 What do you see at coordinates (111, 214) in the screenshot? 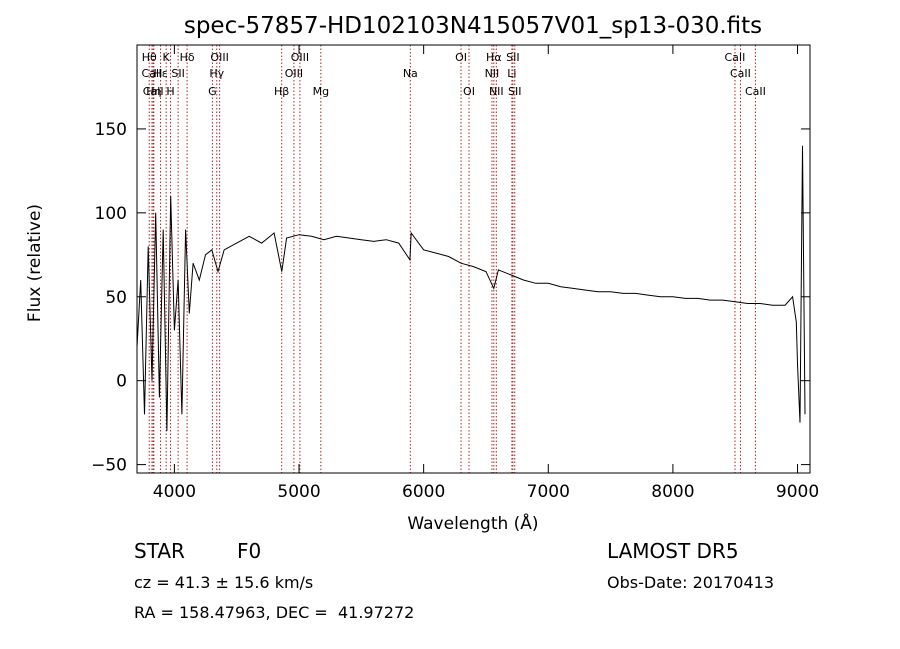
I see `y-tick-label-3: 100` at bounding box center [111, 214].